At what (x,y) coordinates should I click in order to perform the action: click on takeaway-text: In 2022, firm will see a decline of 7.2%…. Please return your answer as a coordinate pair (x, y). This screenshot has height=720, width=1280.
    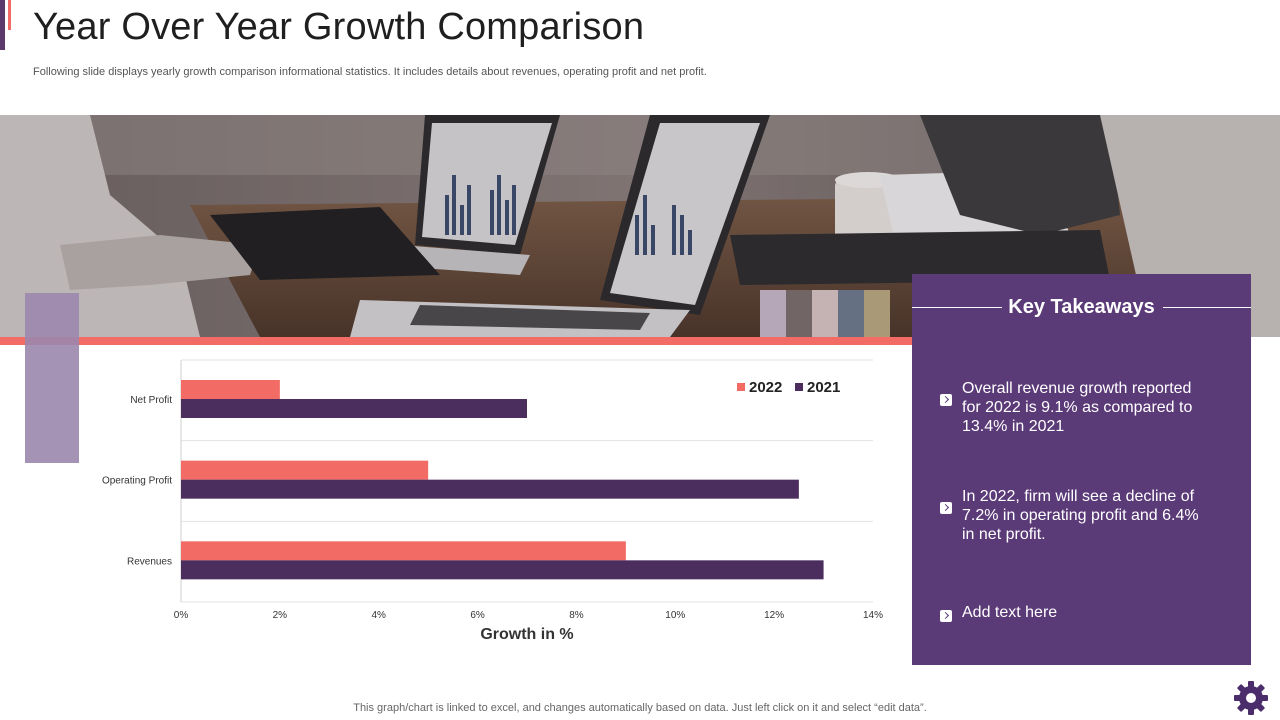
    Looking at the image, I should click on (1080, 515).